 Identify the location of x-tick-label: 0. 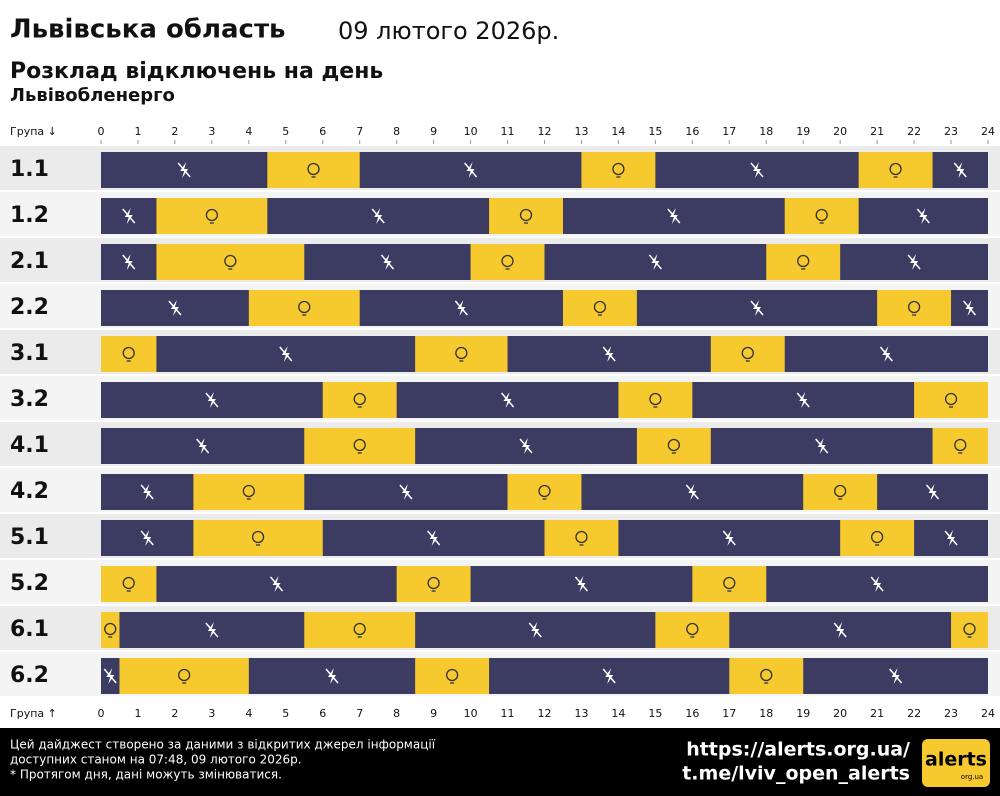
(101, 131).